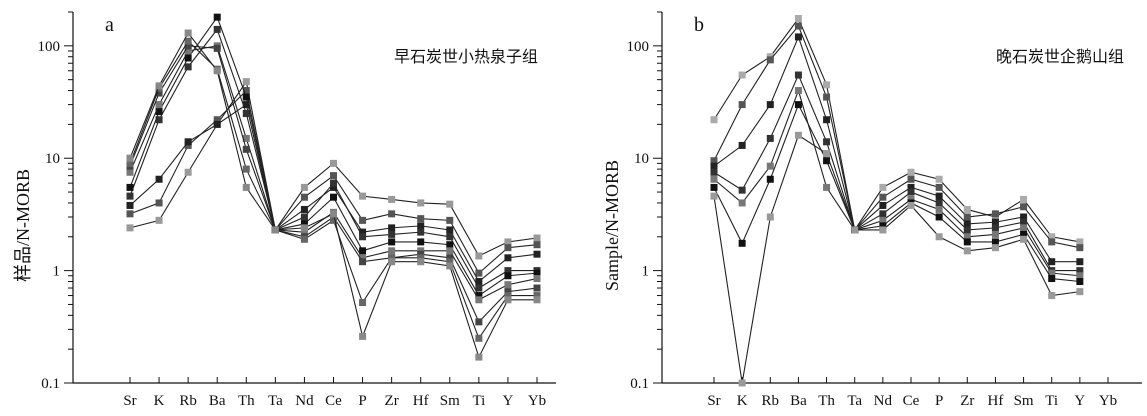 Image resolution: width=1147 pixels, height=416 pixels. Describe the element at coordinates (742, 401) in the screenshot. I see `x-tick-label-k: K` at that location.